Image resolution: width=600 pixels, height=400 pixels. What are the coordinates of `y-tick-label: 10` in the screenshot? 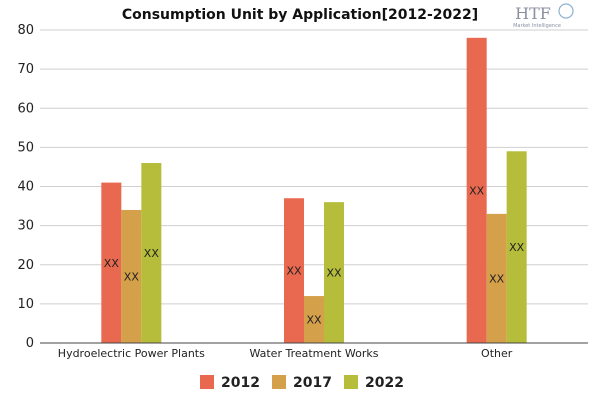 It's located at (25, 304).